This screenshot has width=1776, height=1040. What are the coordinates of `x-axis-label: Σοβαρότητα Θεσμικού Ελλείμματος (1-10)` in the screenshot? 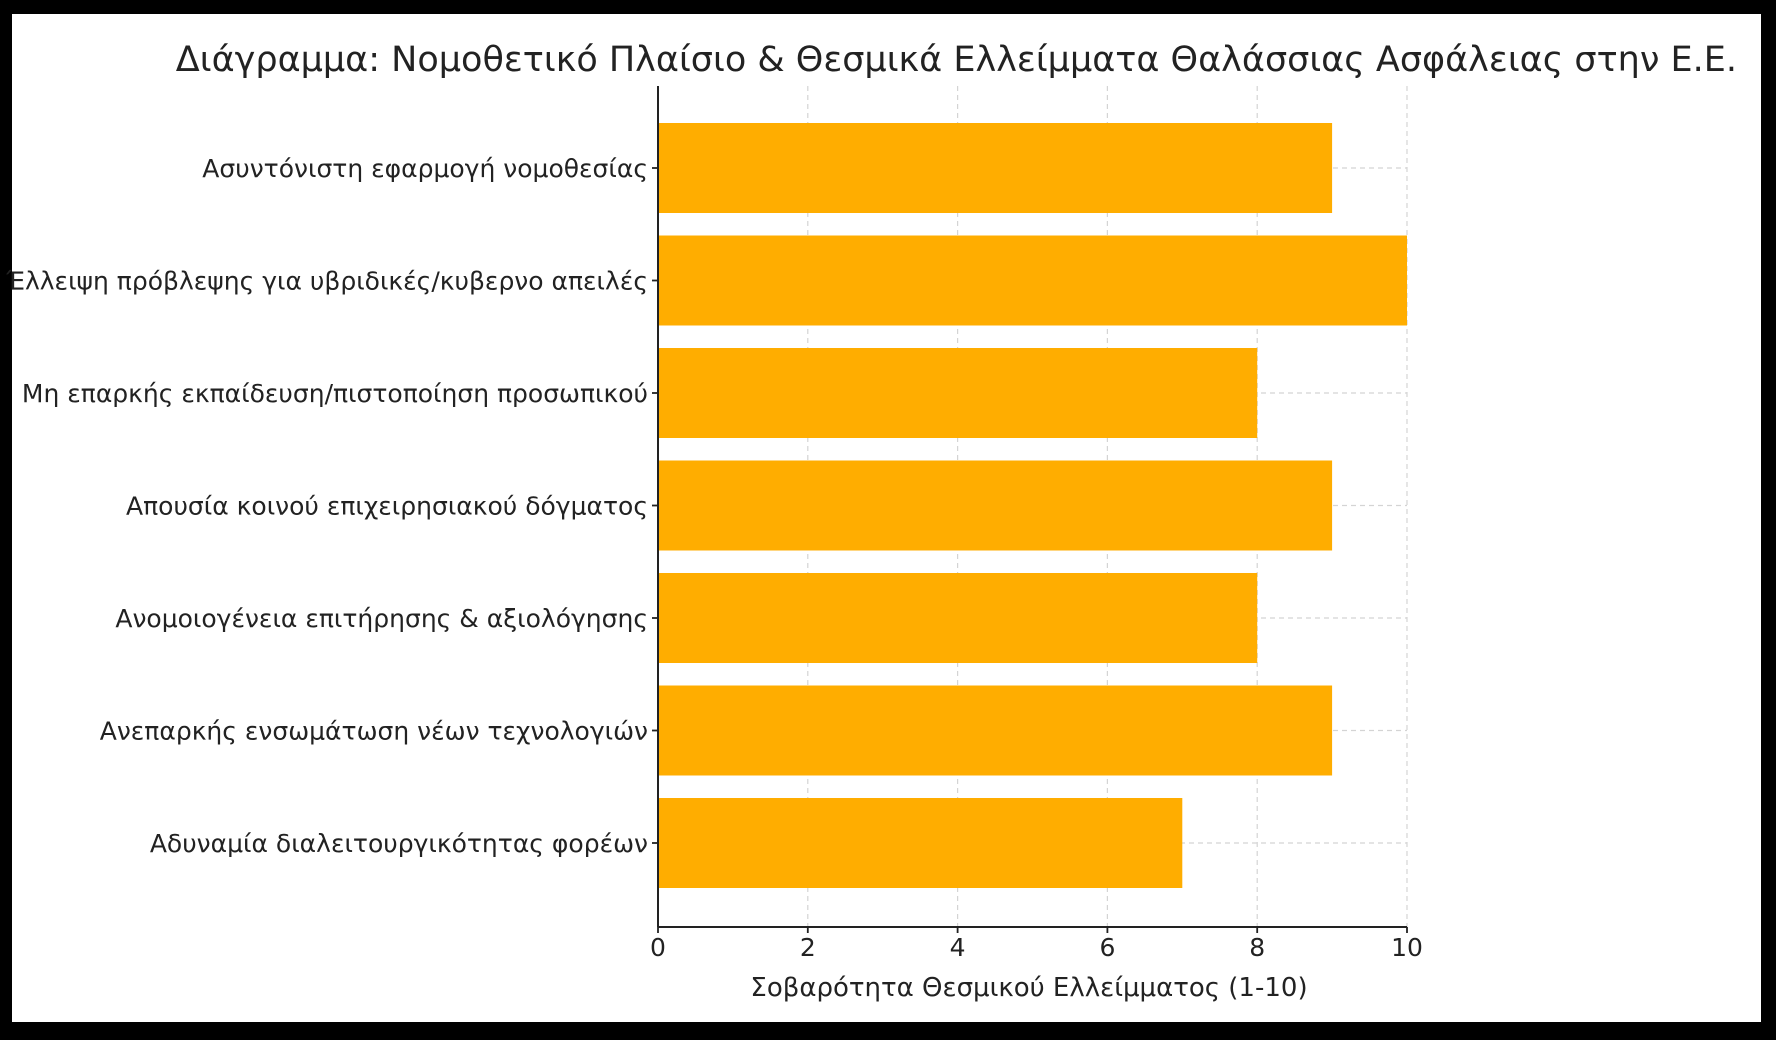 It's located at (1028, 988).